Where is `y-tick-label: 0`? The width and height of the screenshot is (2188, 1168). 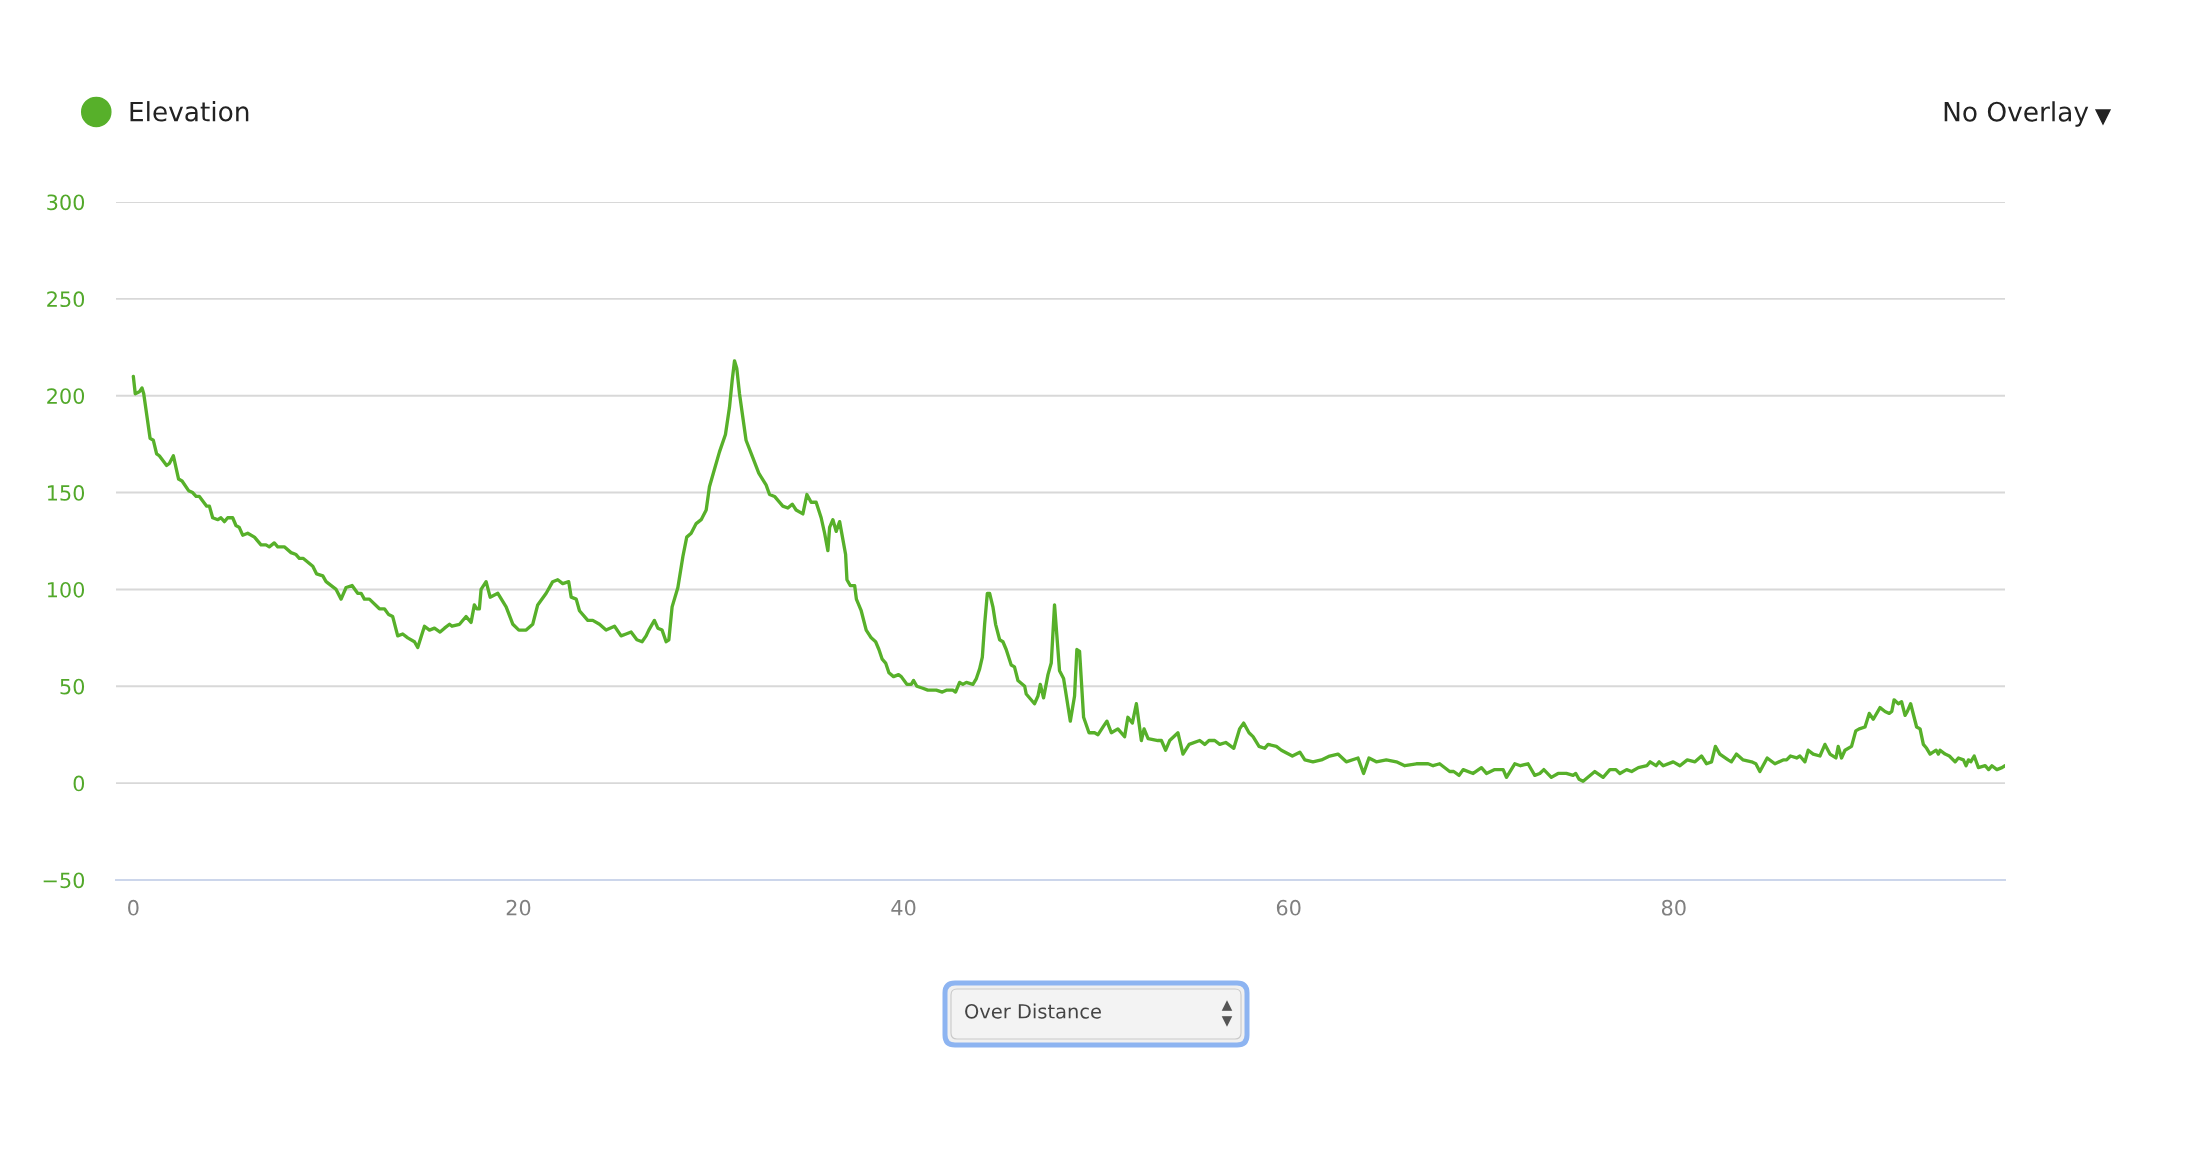
y-tick-label: 0 is located at coordinates (79, 783).